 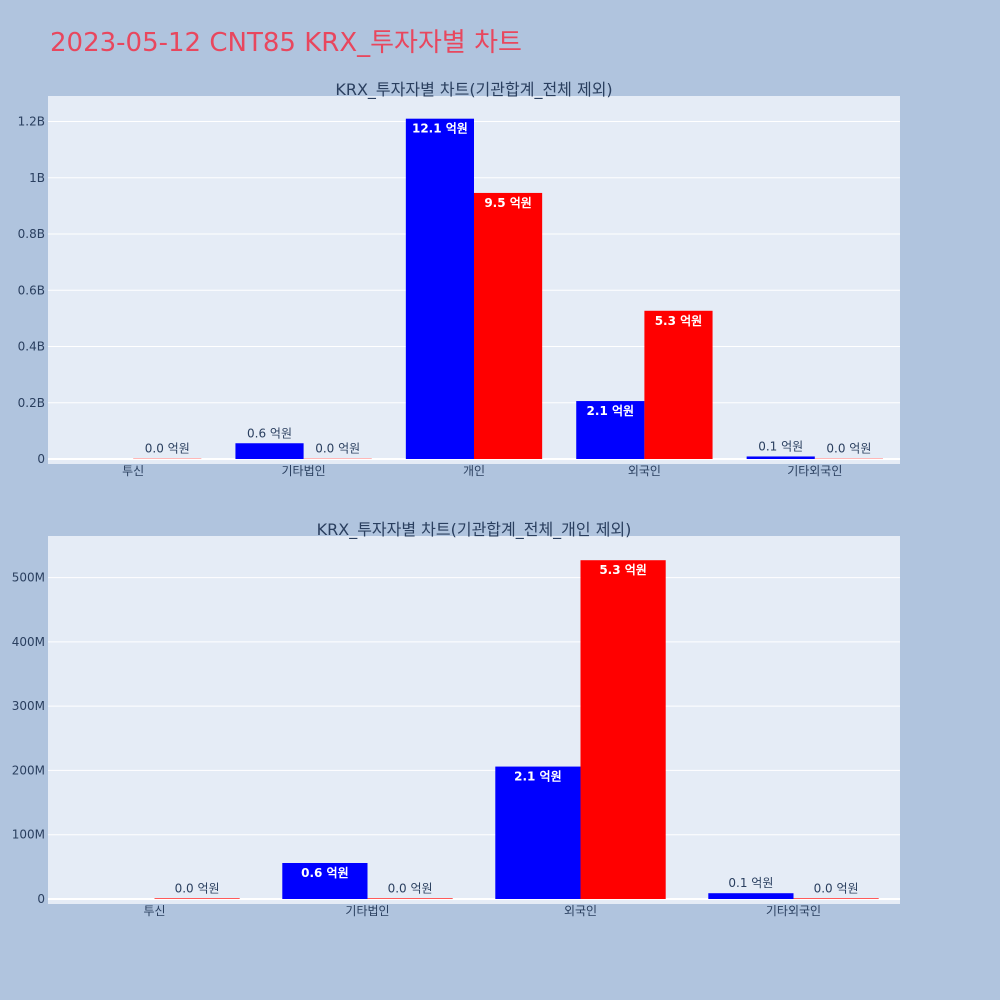 I want to click on y-tick-label: 1.2B, so click(x=31, y=122).